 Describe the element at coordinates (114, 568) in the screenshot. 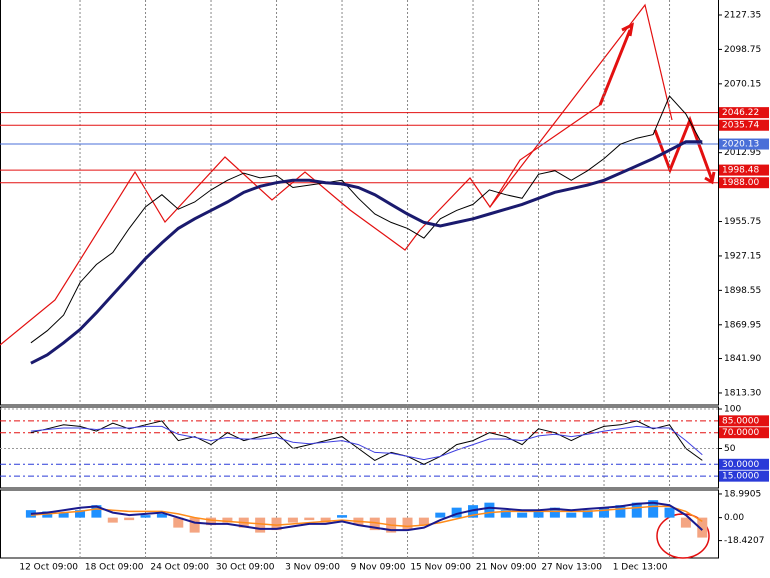

I see `x-tick-label: 18 Oct 09:00` at that location.